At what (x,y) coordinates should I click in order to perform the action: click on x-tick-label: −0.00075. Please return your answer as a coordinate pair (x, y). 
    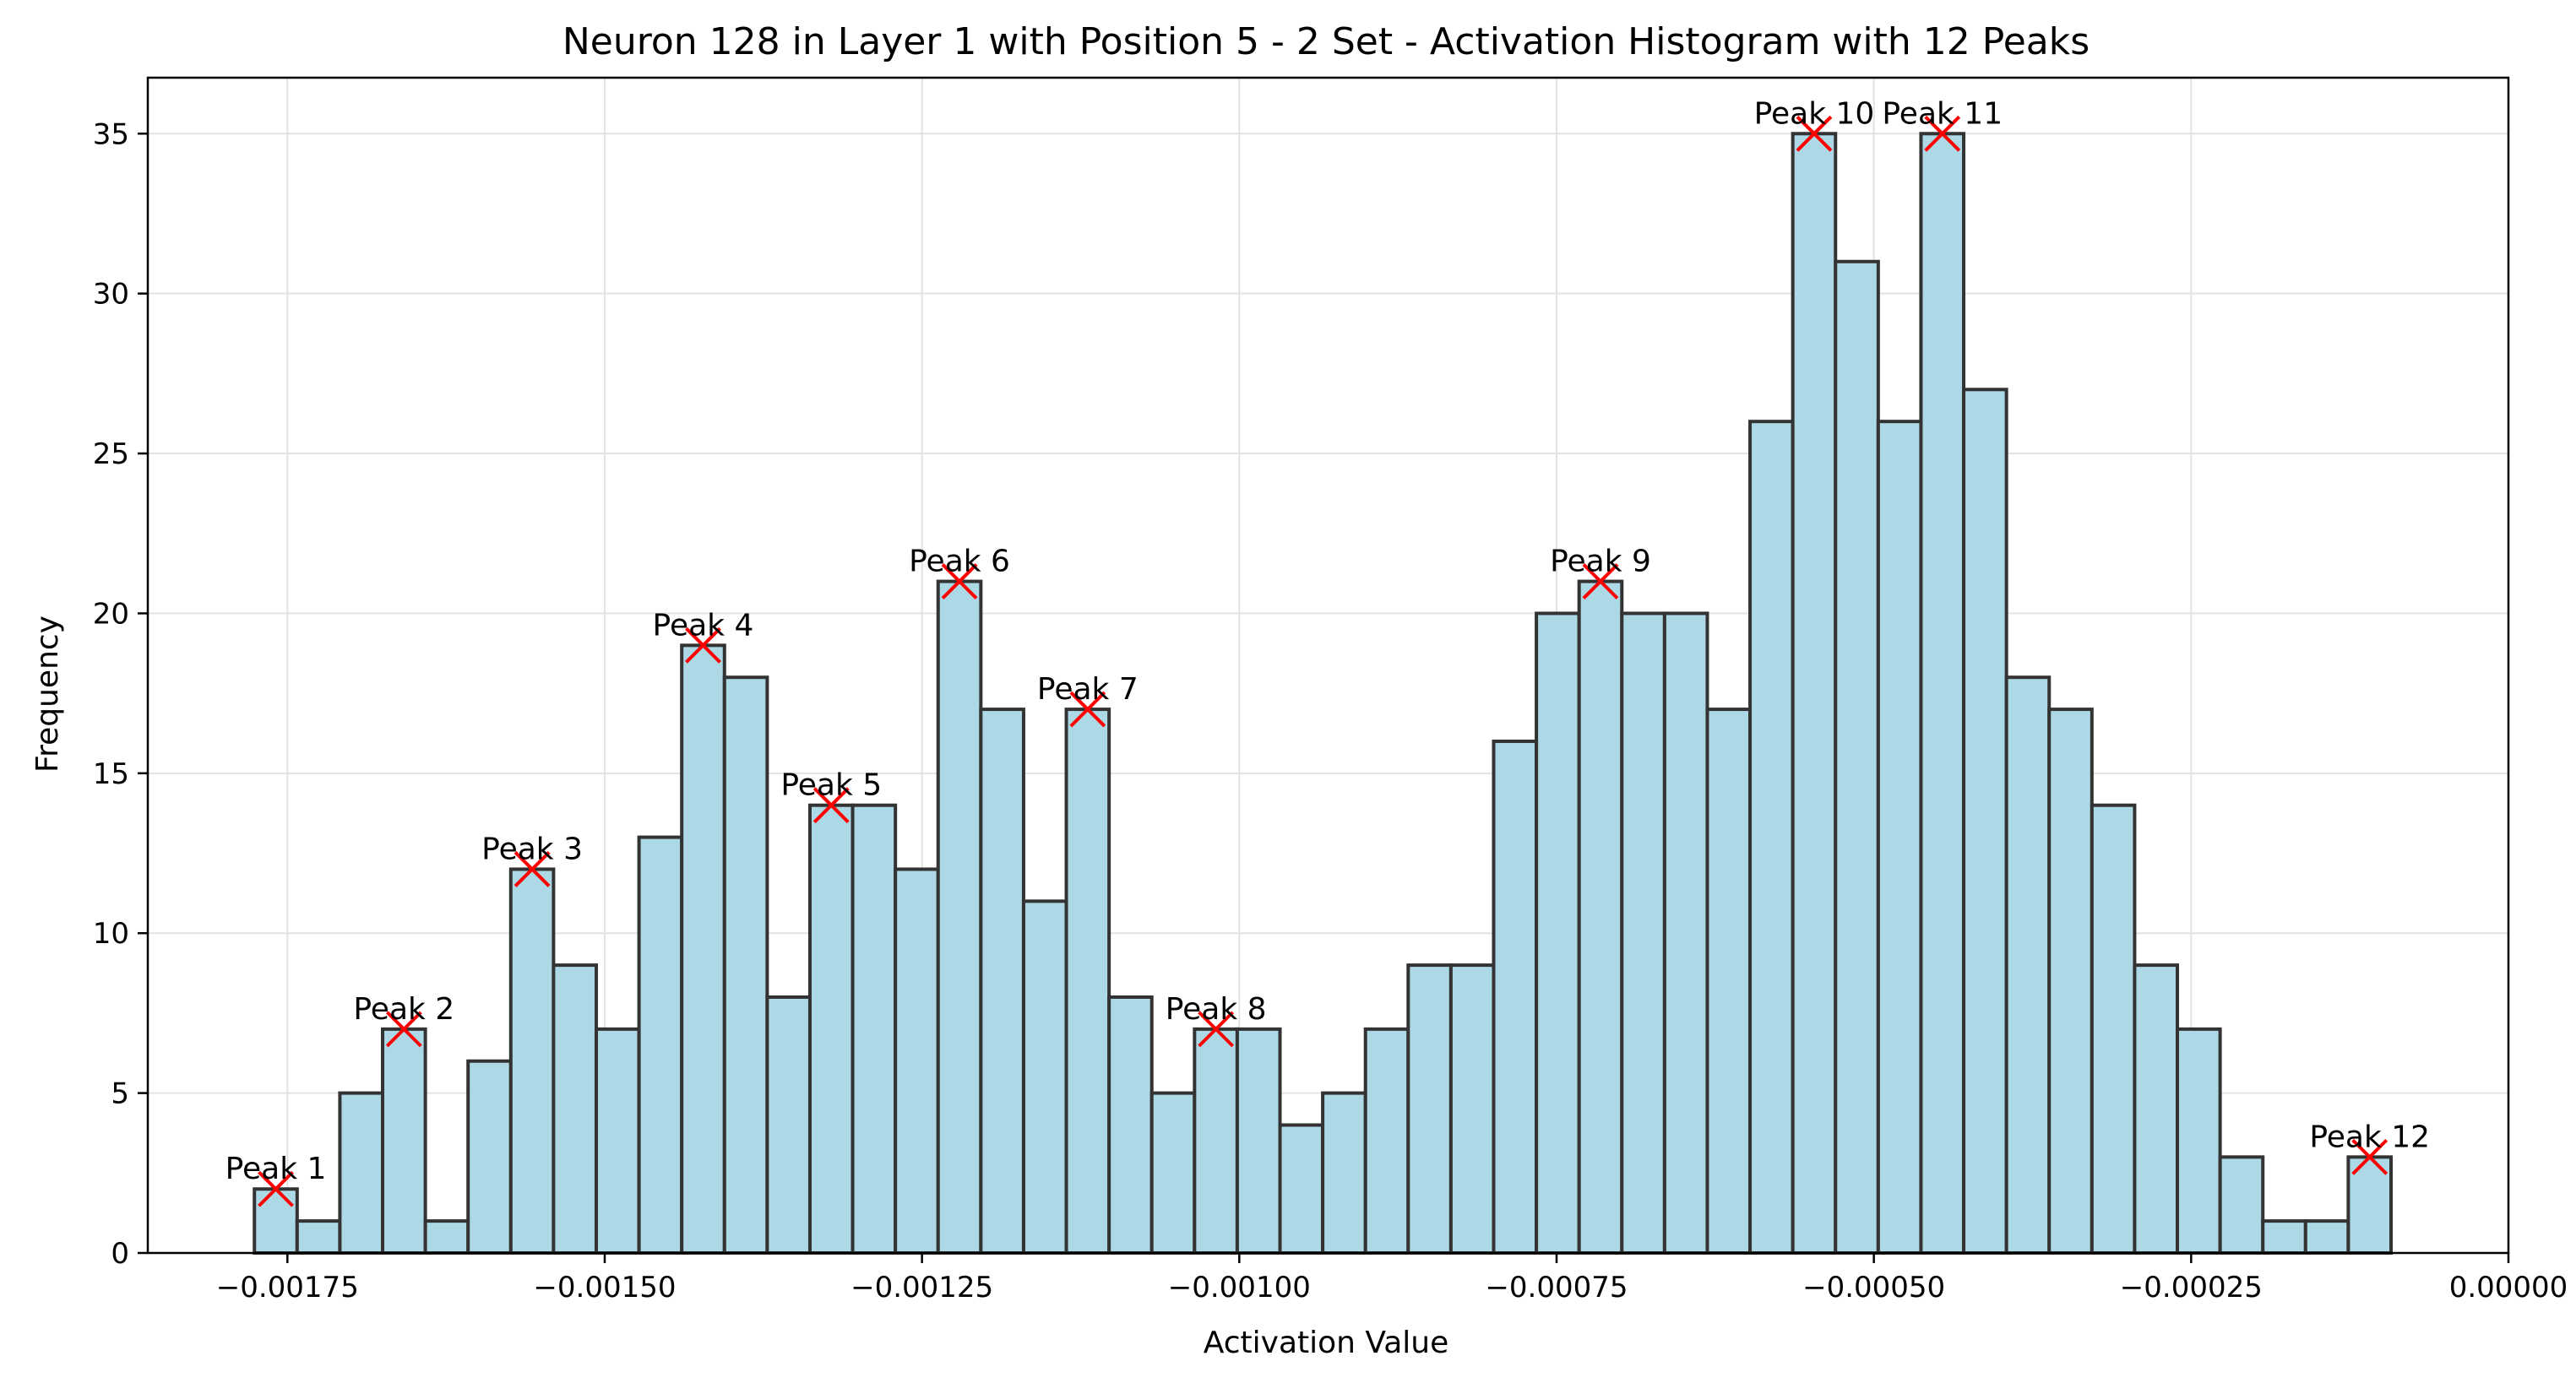
    Looking at the image, I should click on (1556, 1287).